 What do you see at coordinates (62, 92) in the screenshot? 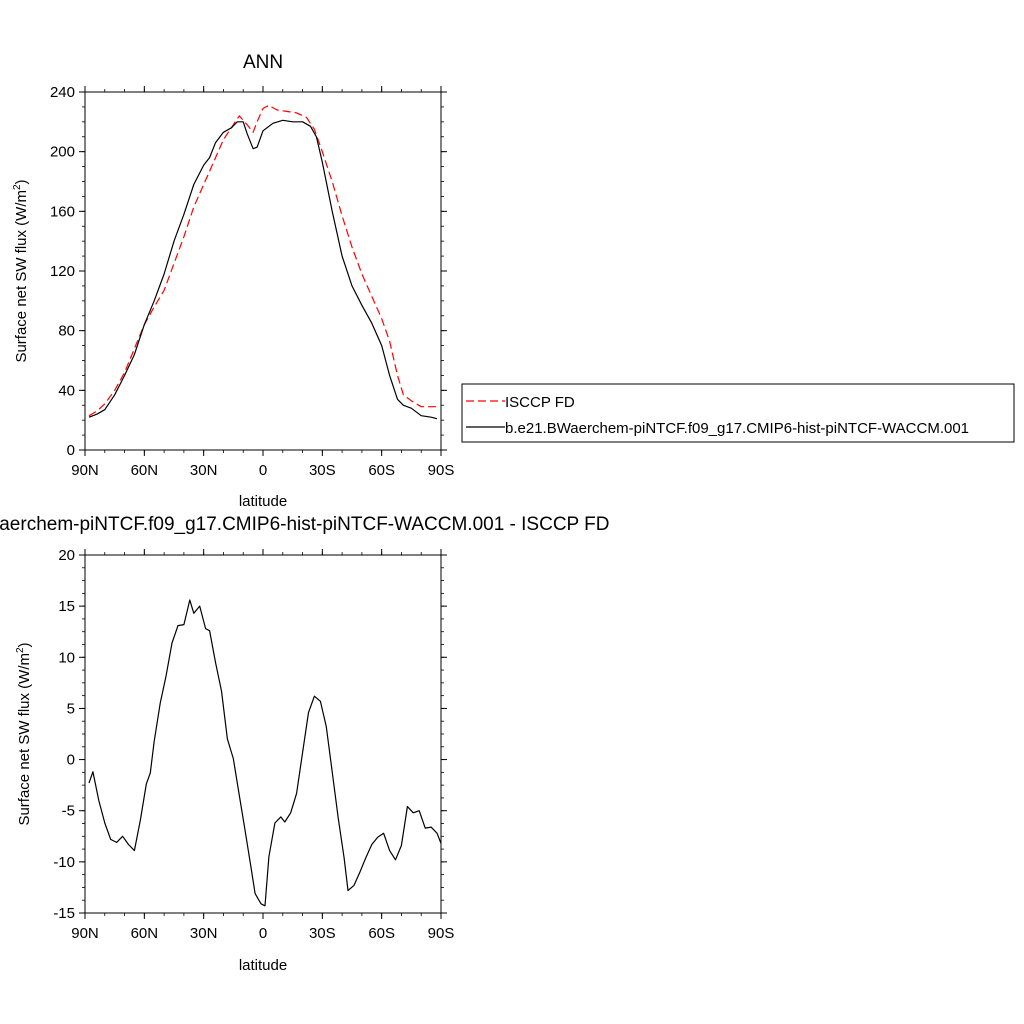
I see `y-tick-label: 240` at bounding box center [62, 92].